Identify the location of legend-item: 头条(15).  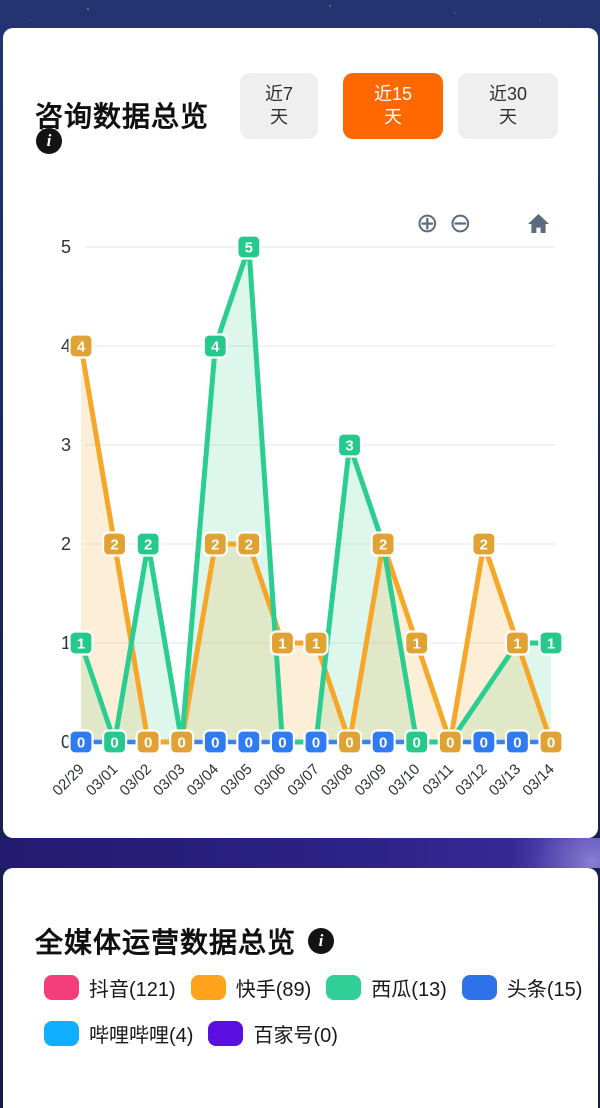
(522, 987).